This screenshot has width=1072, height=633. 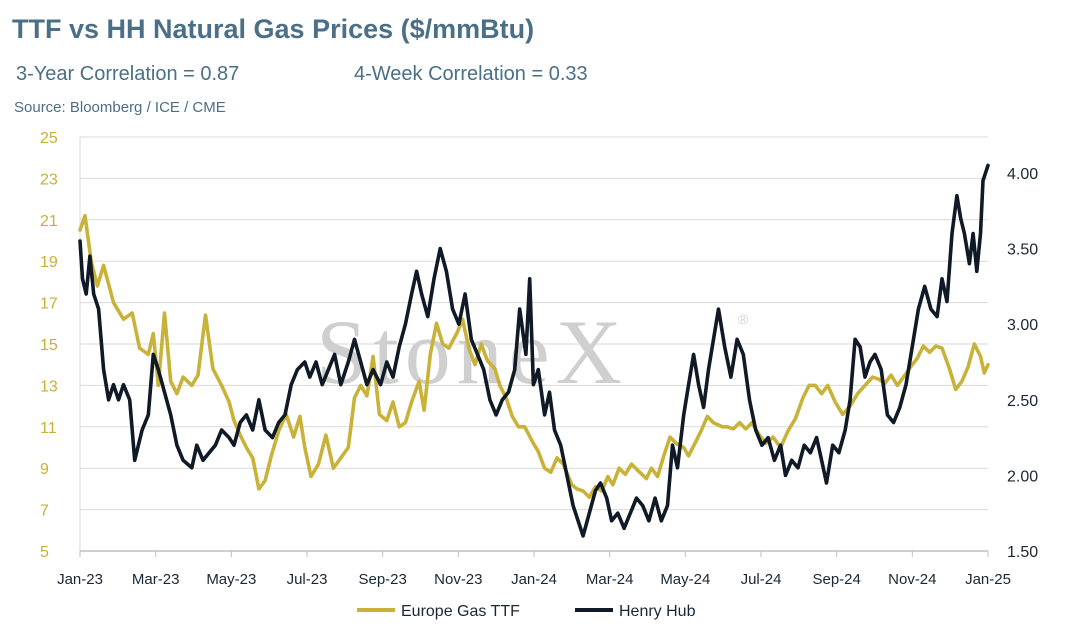 What do you see at coordinates (273, 29) in the screenshot?
I see `chart-title: TTF vs HH Natural Gas Prices ($/mmBtu)` at bounding box center [273, 29].